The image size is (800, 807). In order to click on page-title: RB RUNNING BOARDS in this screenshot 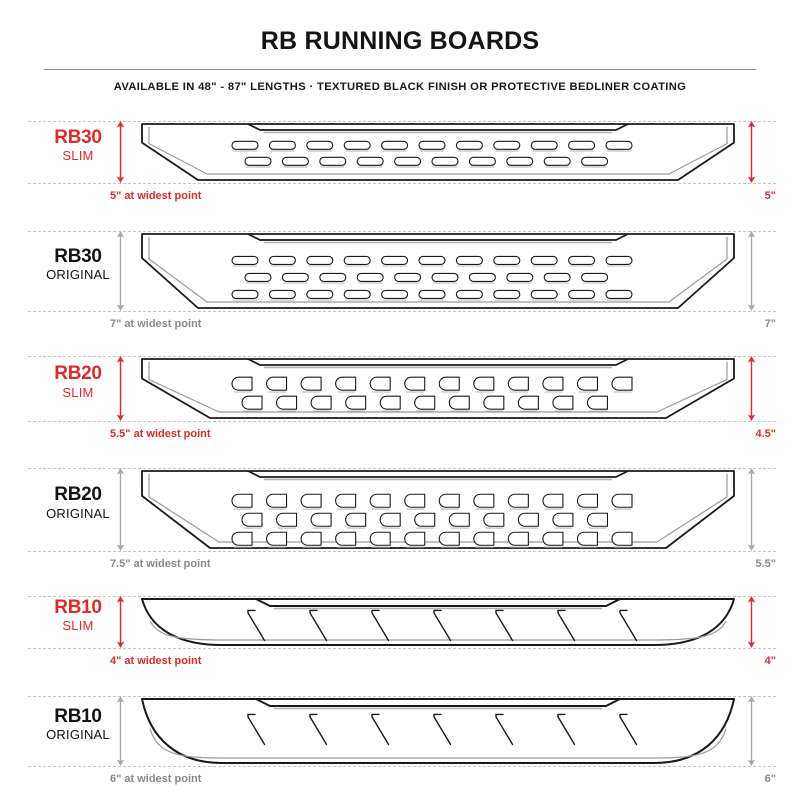, I will do `click(400, 41)`.